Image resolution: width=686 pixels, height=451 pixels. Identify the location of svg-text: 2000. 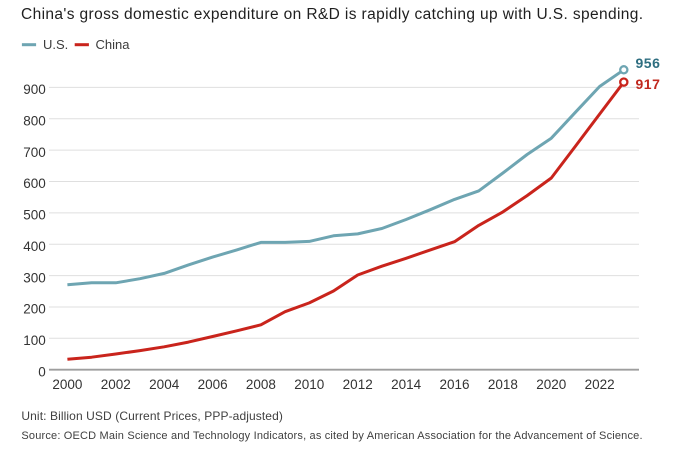
(67, 384).